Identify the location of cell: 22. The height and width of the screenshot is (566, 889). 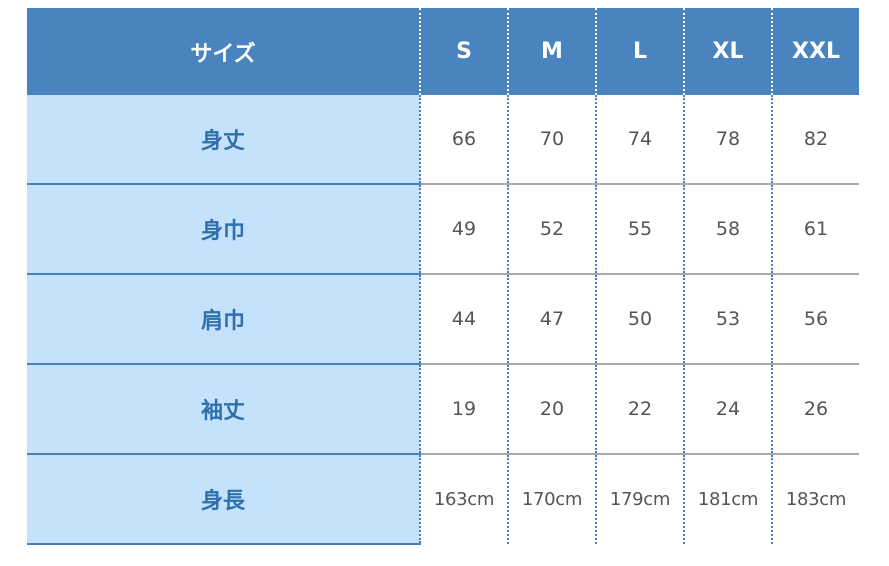
(639, 408).